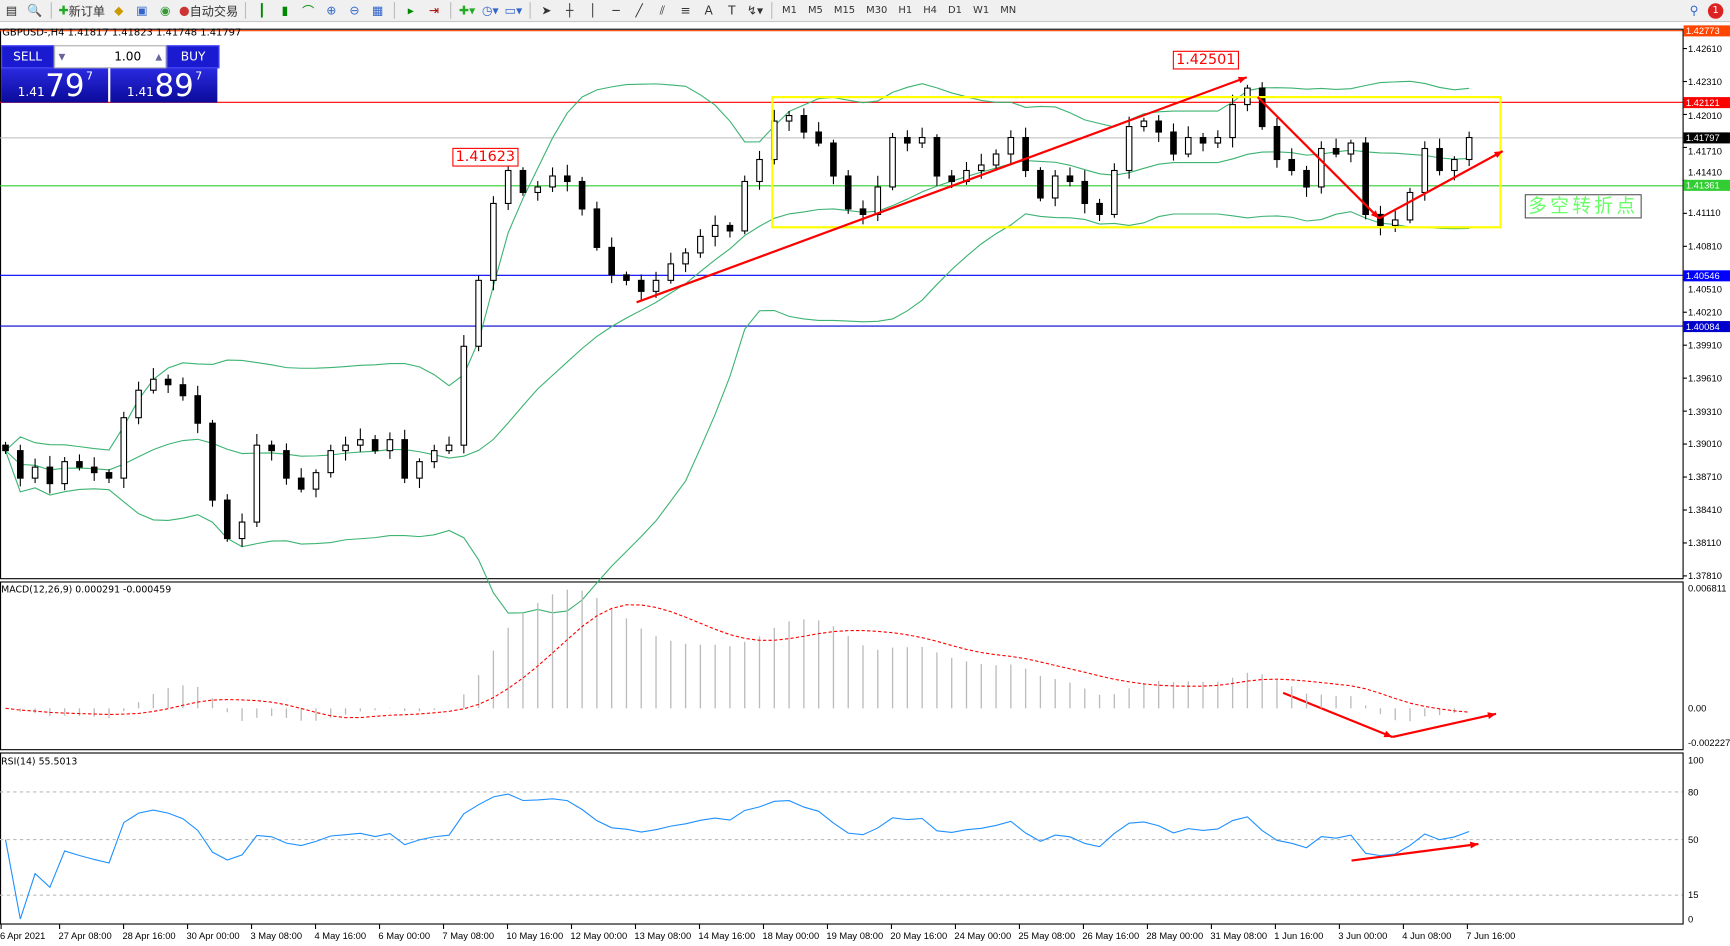  What do you see at coordinates (55, 85) in the screenshot?
I see `bid-price: 1.41 79 7` at bounding box center [55, 85].